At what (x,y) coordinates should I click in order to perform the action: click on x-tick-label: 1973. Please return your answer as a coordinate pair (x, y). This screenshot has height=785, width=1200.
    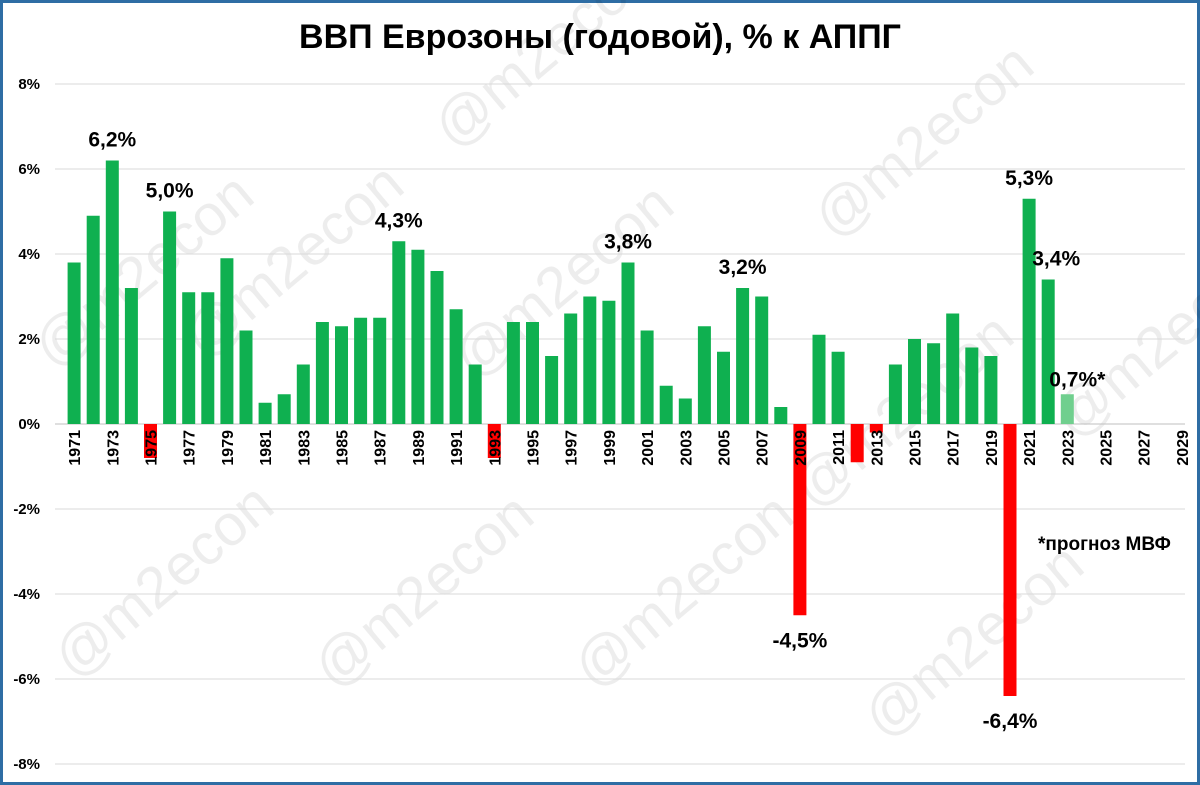
    Looking at the image, I should click on (113, 448).